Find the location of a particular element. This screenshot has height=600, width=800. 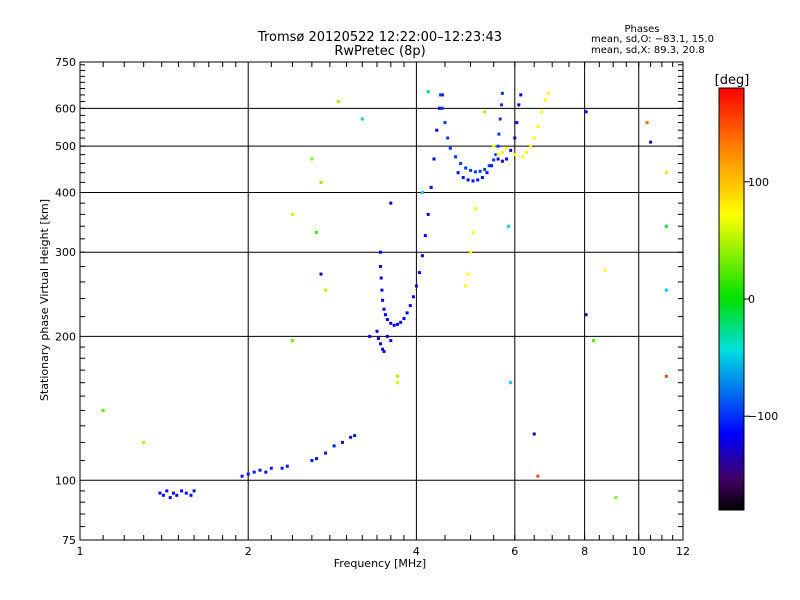

colorbar is located at coordinates (731, 299).